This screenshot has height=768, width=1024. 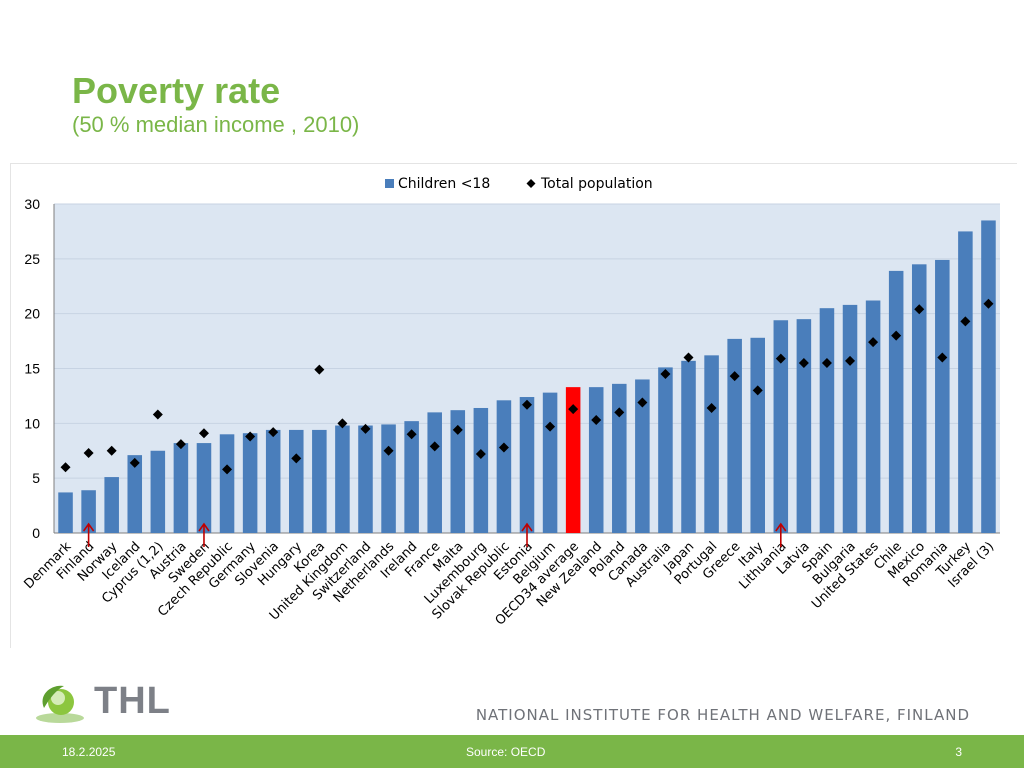 What do you see at coordinates (389, 183) in the screenshot?
I see `legend-swatch-bar` at bounding box center [389, 183].